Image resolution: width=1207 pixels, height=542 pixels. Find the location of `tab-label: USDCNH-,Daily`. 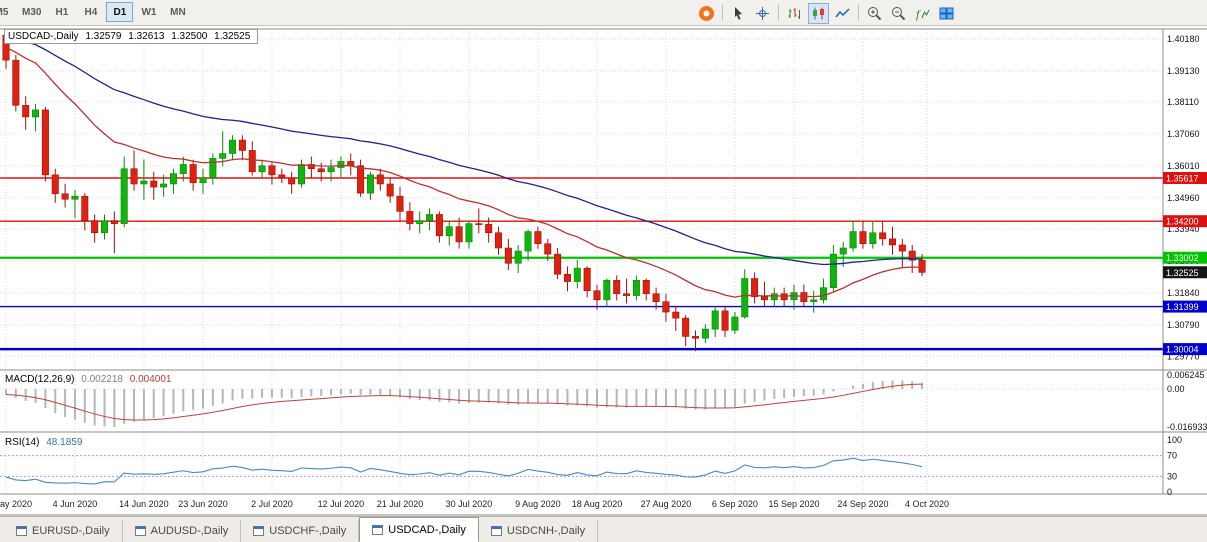

tab-label: USDCNH-,Daily is located at coordinates (546, 531).